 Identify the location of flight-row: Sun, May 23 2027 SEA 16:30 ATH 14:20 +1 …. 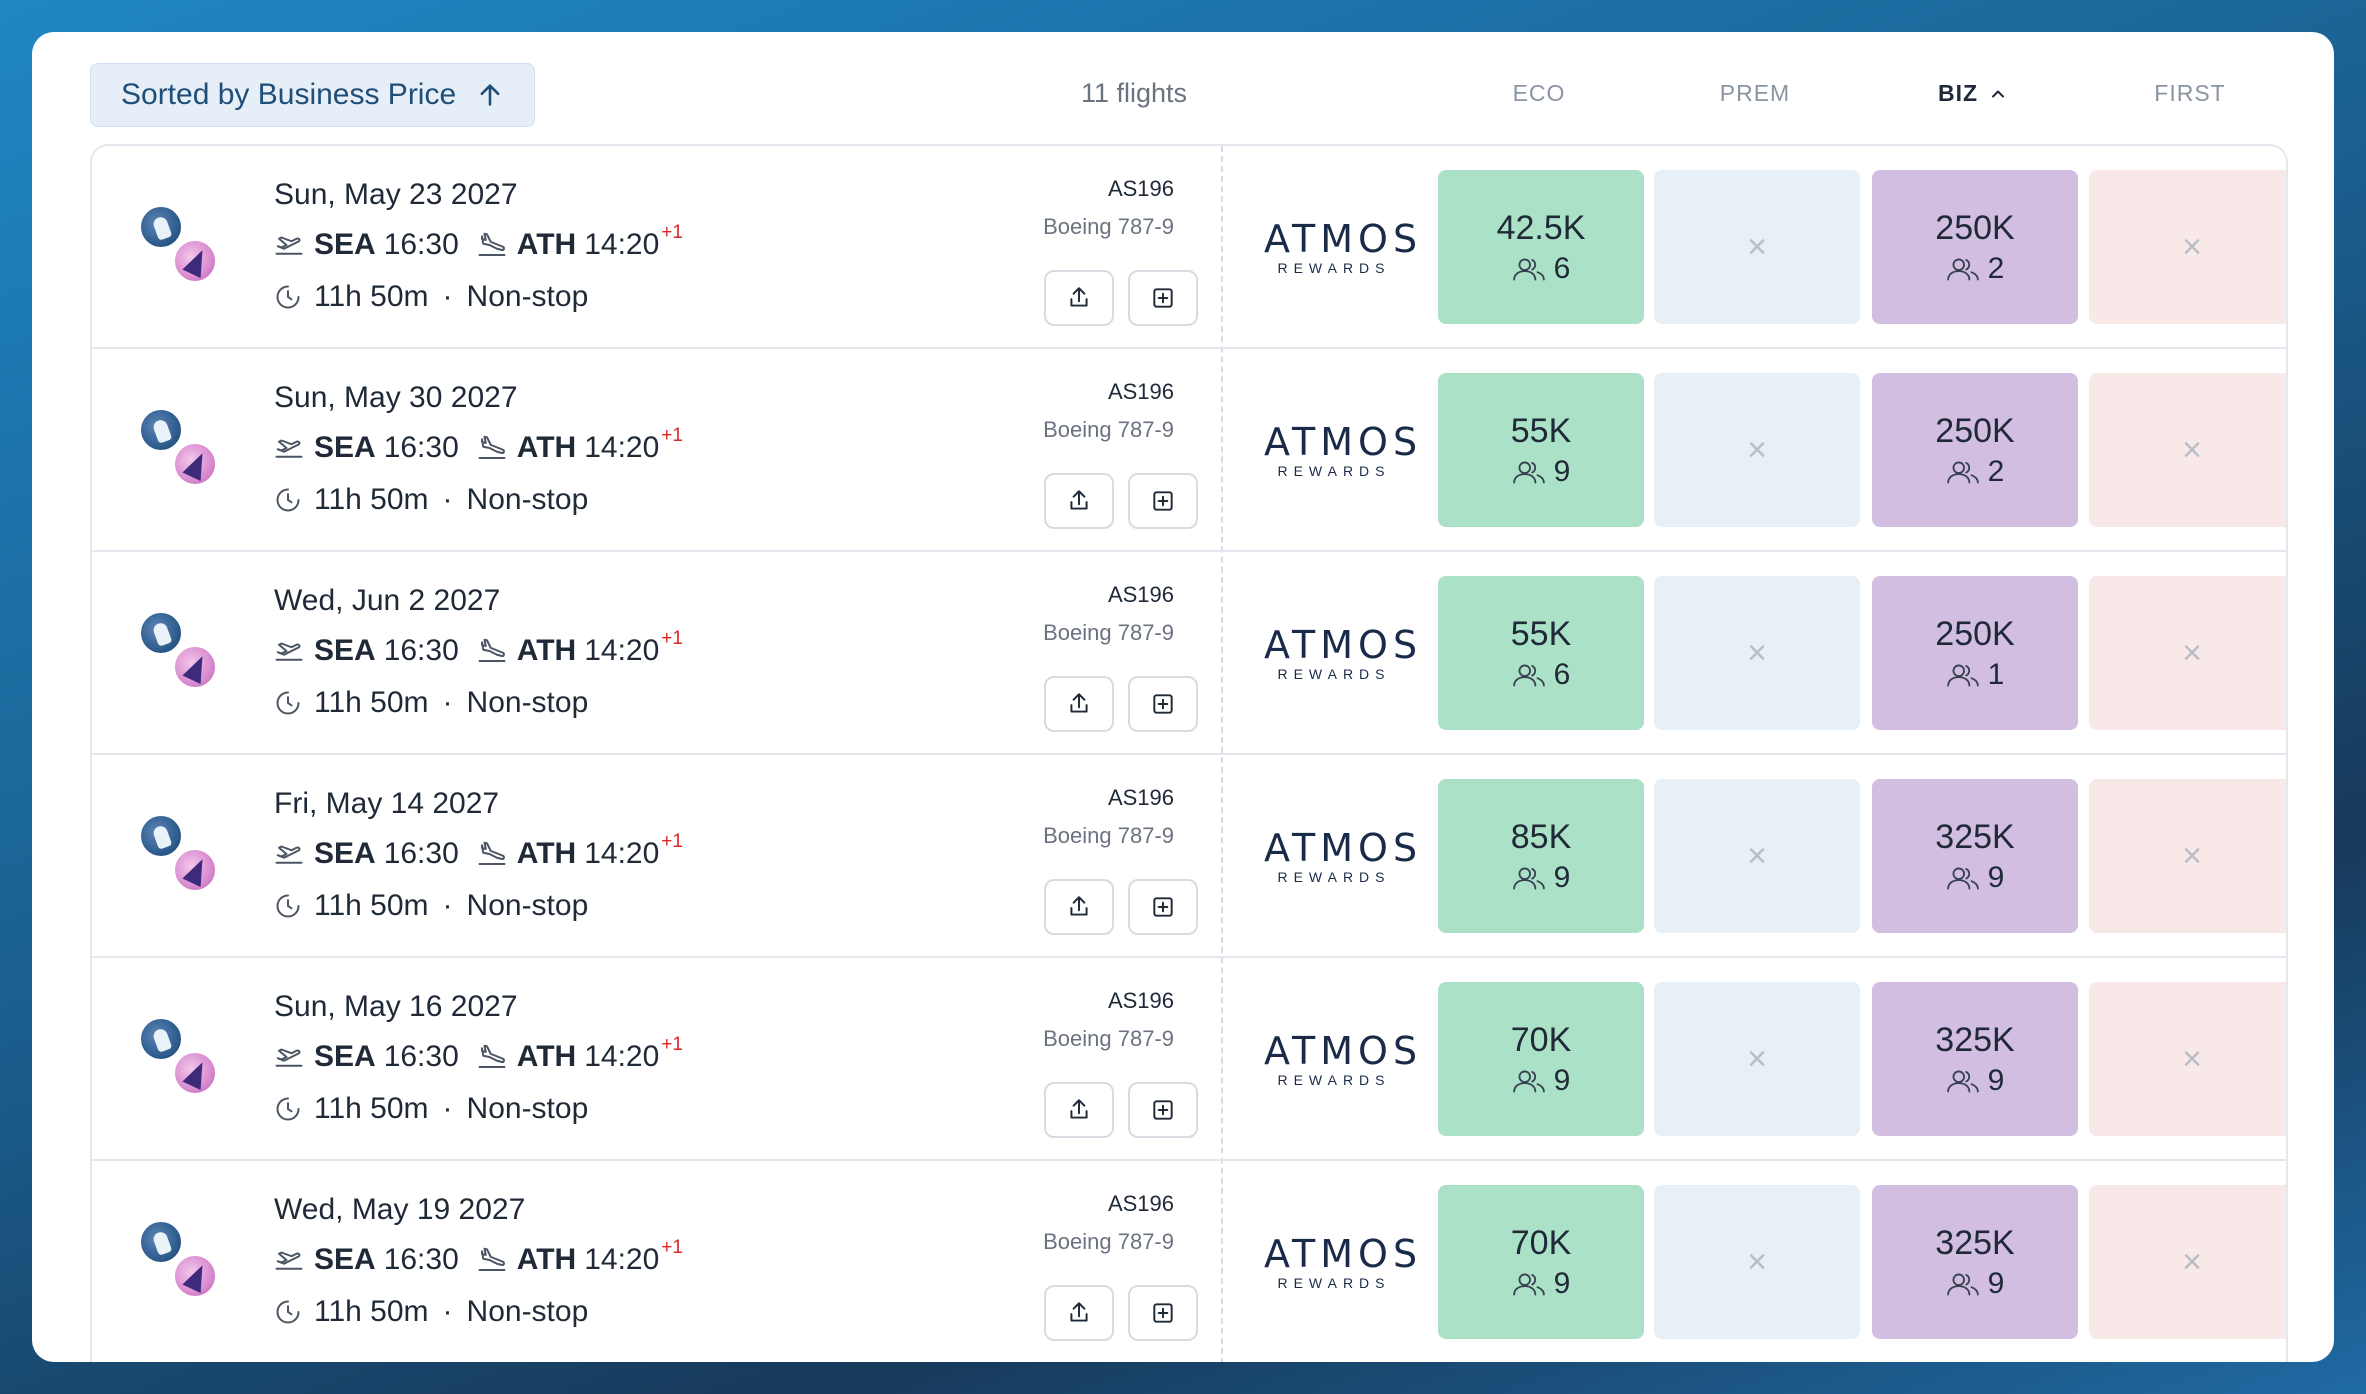
(1189, 247).